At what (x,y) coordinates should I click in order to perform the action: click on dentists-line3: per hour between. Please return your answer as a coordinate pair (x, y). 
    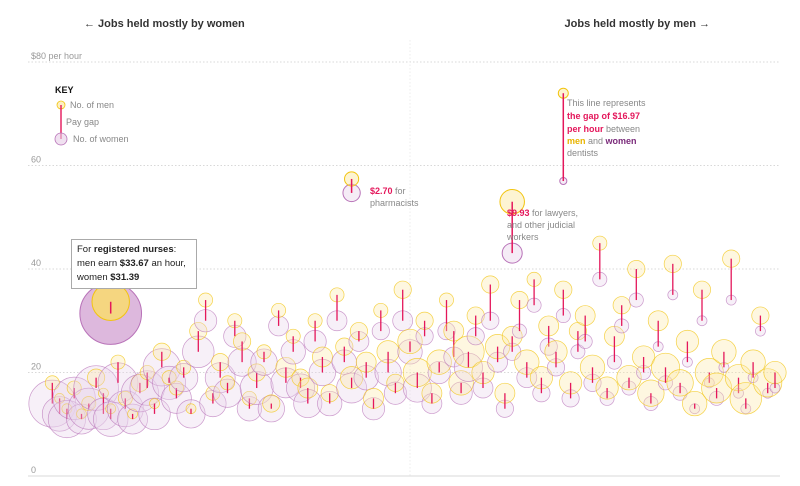
    Looking at the image, I should click on (603, 129).